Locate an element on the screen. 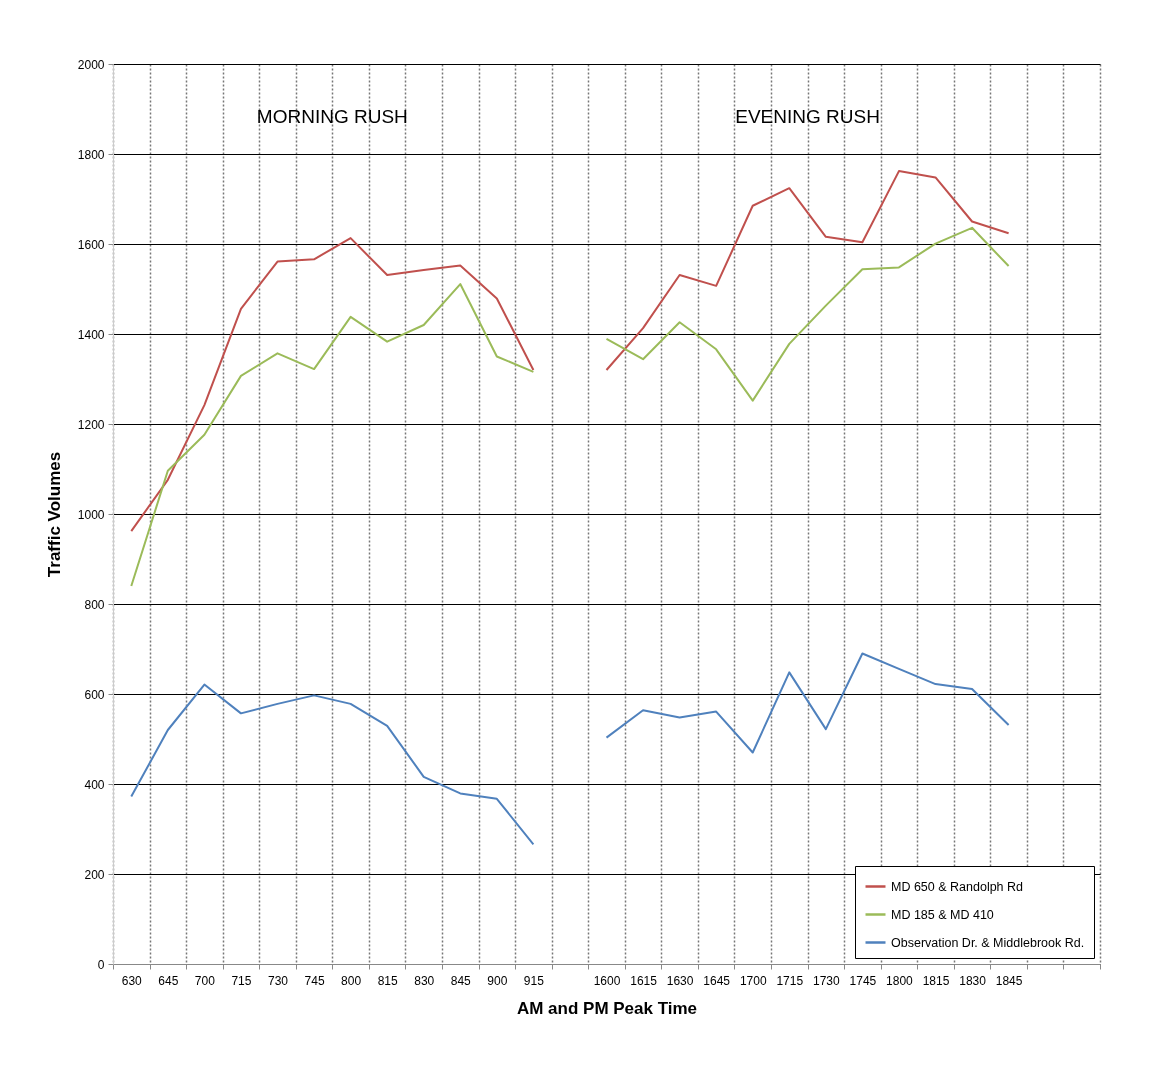  x-tick-label: 1600 is located at coordinates (607, 980).